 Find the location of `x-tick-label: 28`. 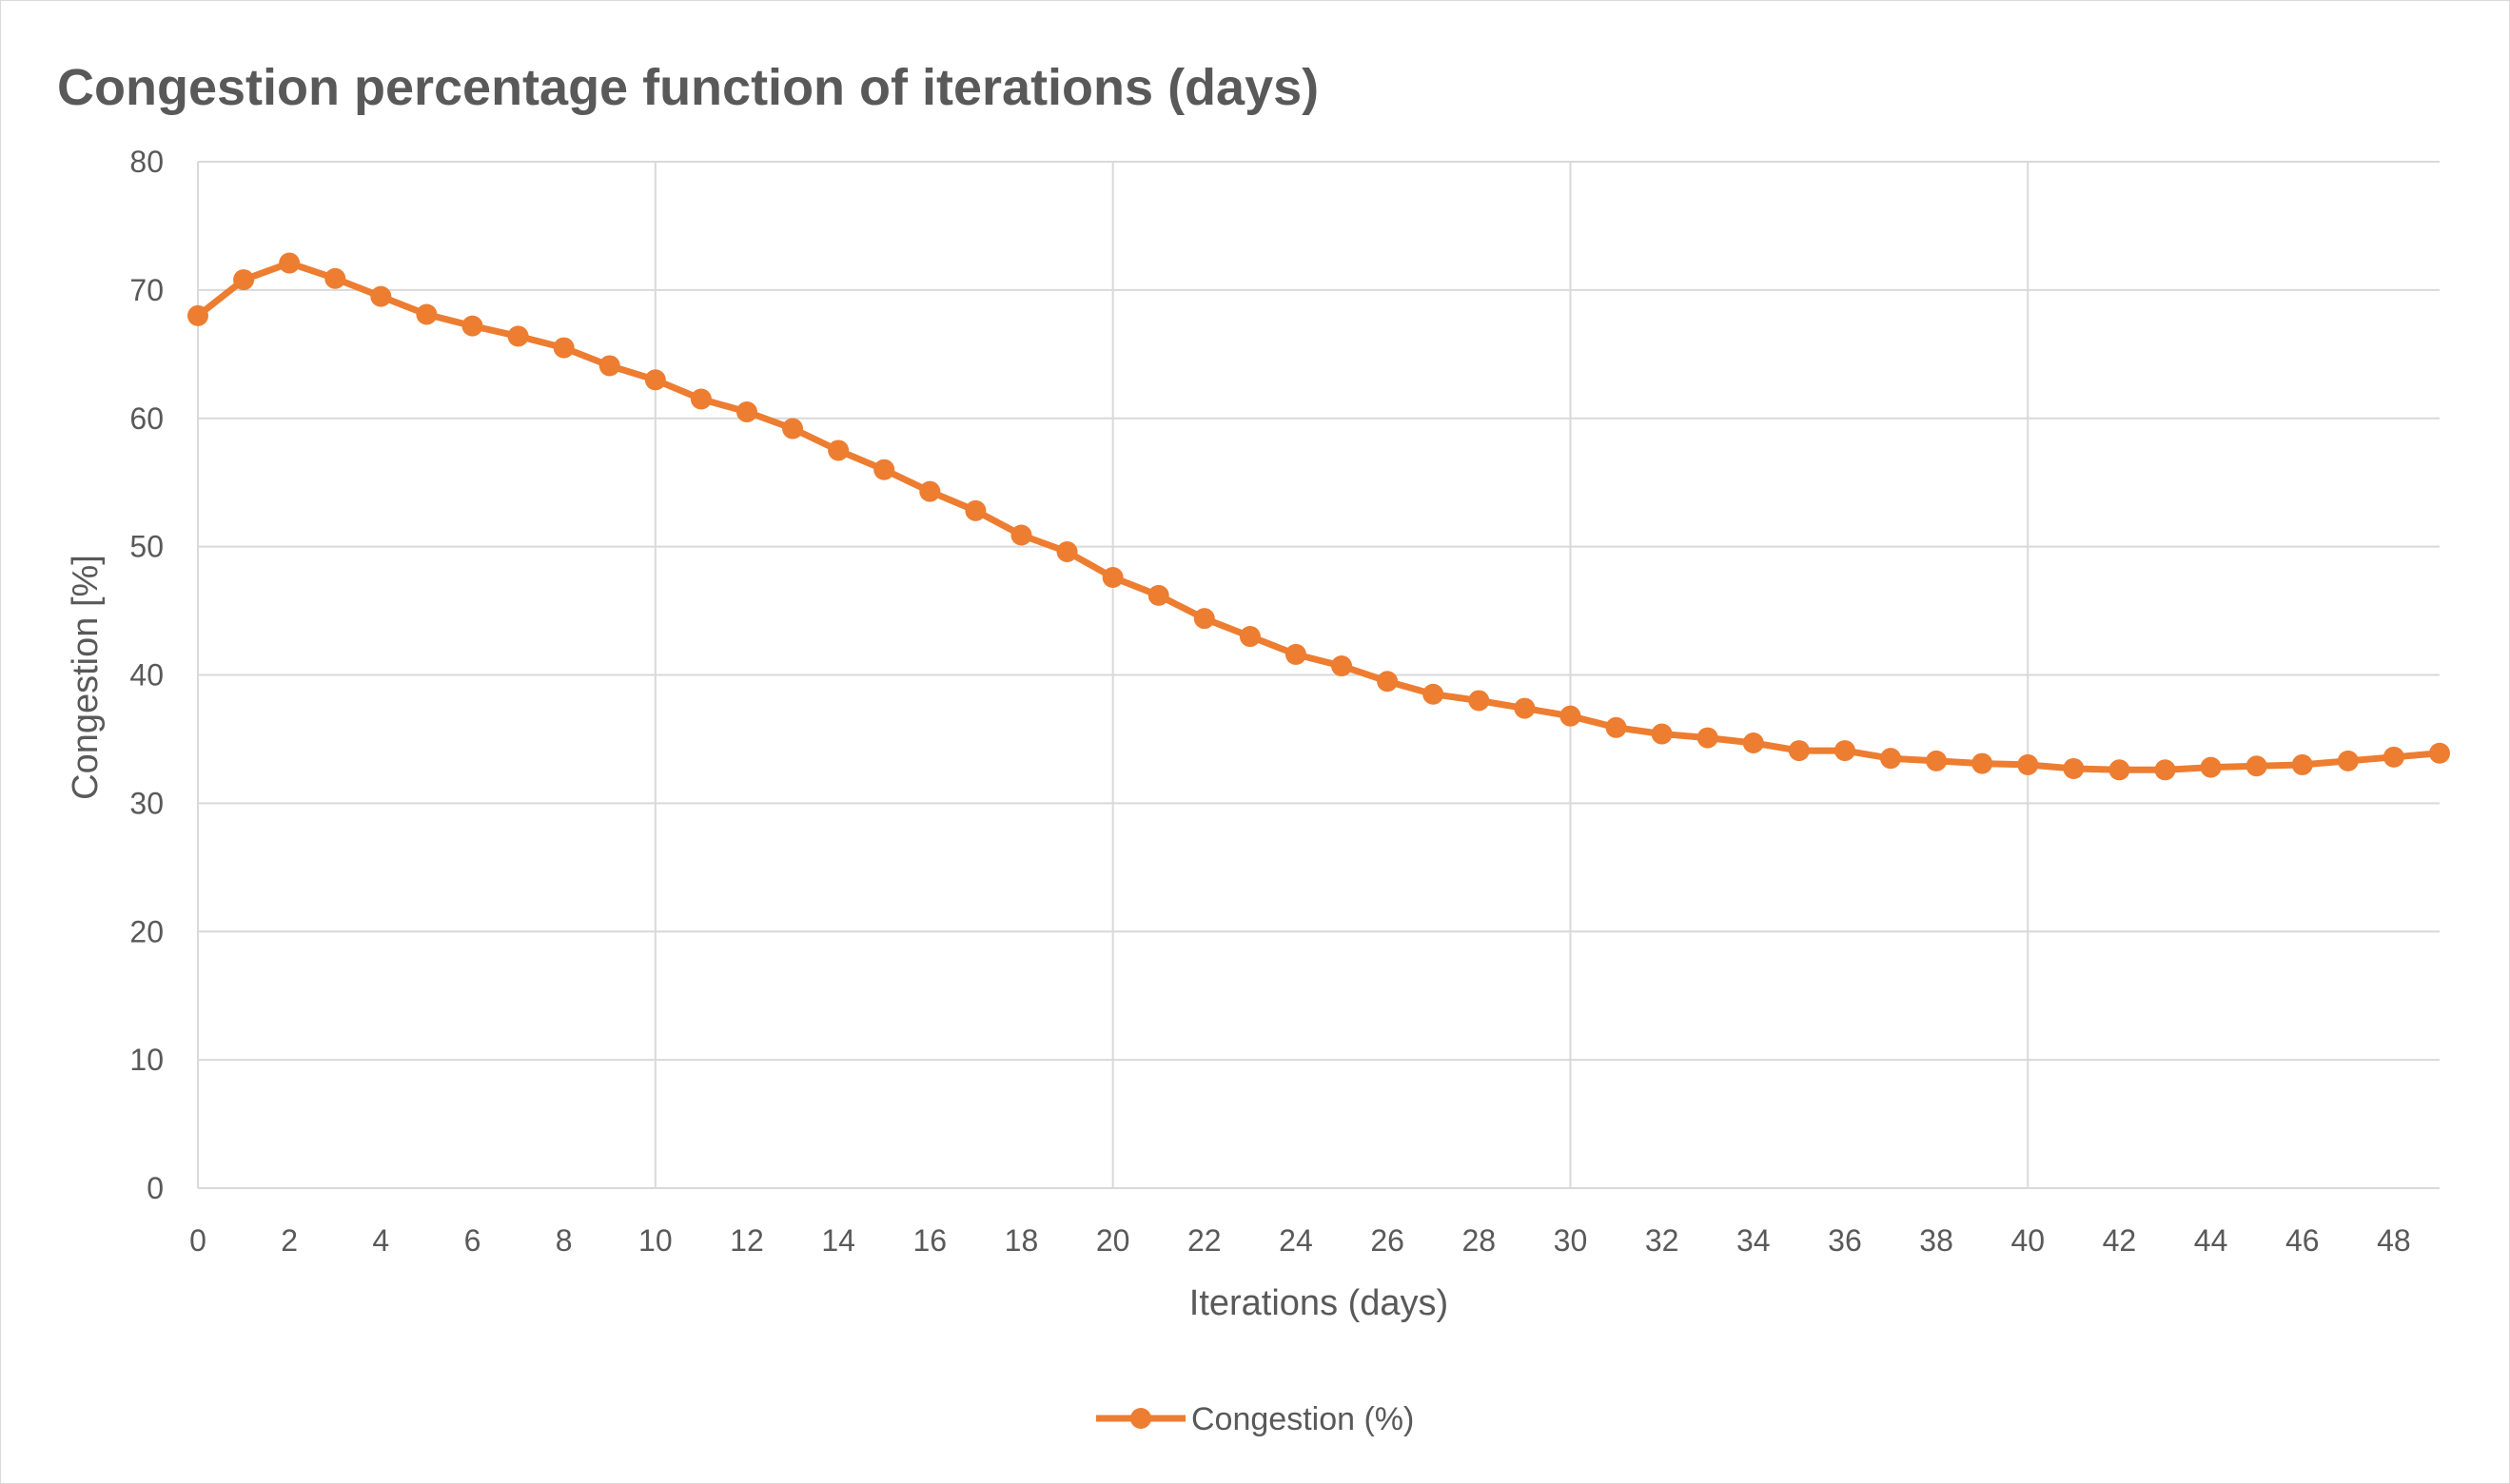

x-tick-label: 28 is located at coordinates (1479, 1240).